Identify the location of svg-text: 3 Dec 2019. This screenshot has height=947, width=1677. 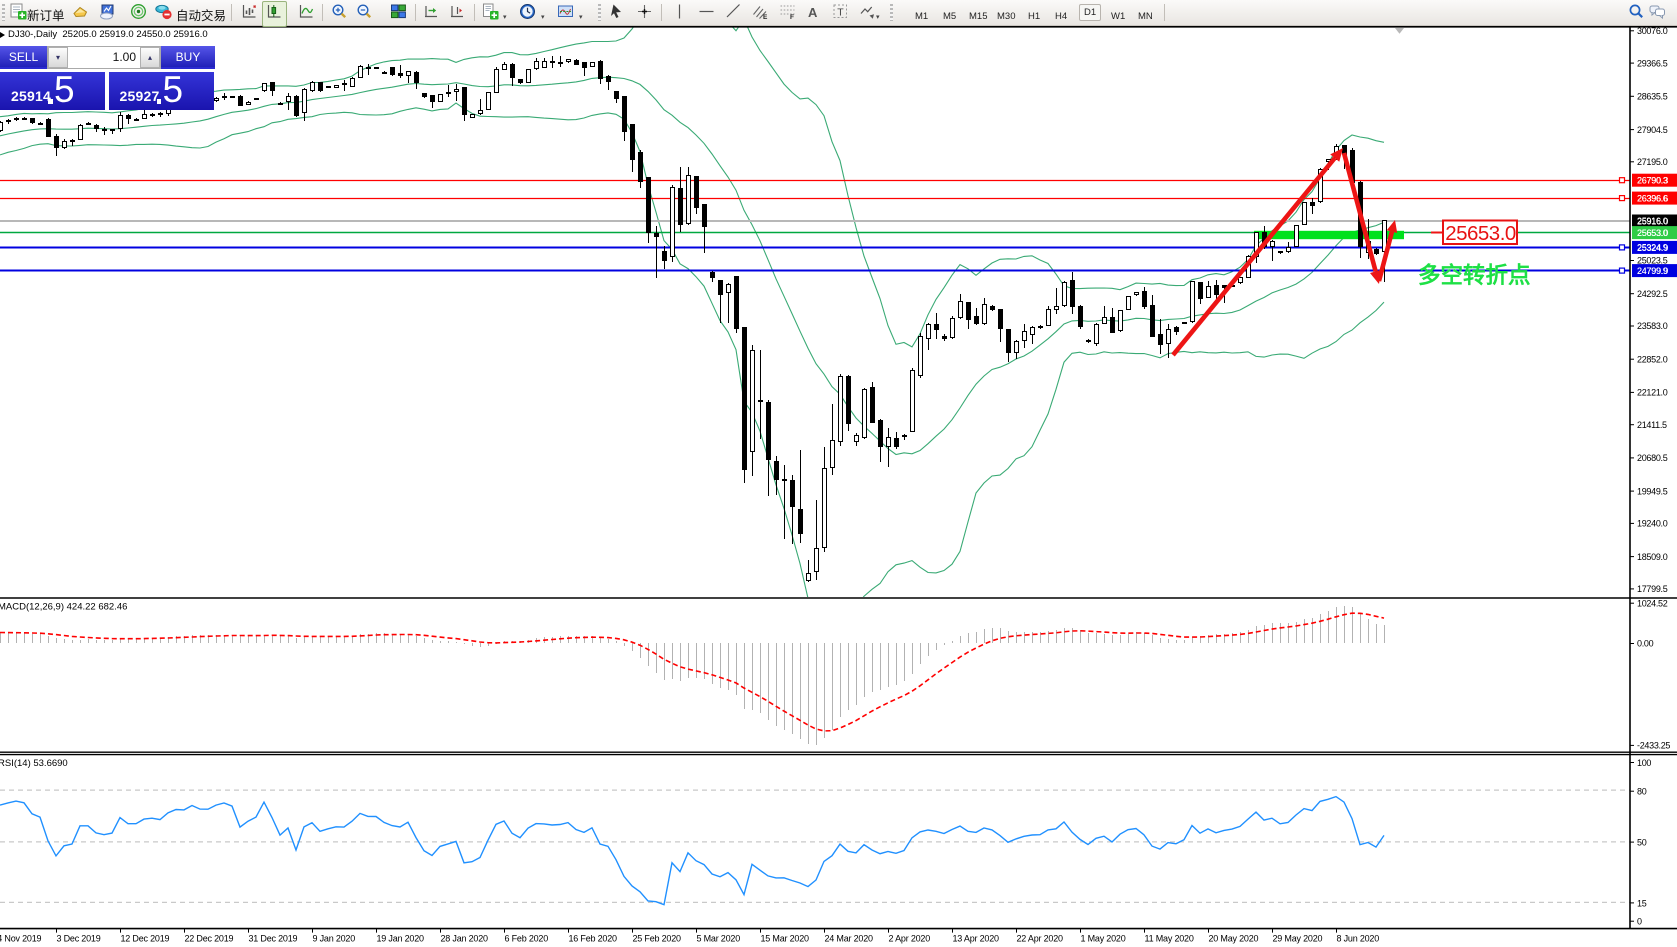
(79, 939).